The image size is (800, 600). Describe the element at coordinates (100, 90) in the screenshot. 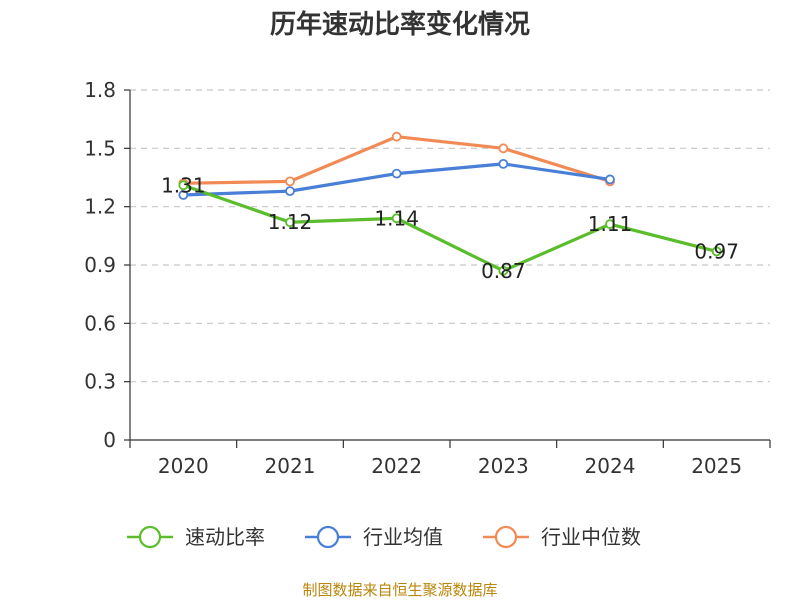

I see `y-tick-label: 1.8` at that location.